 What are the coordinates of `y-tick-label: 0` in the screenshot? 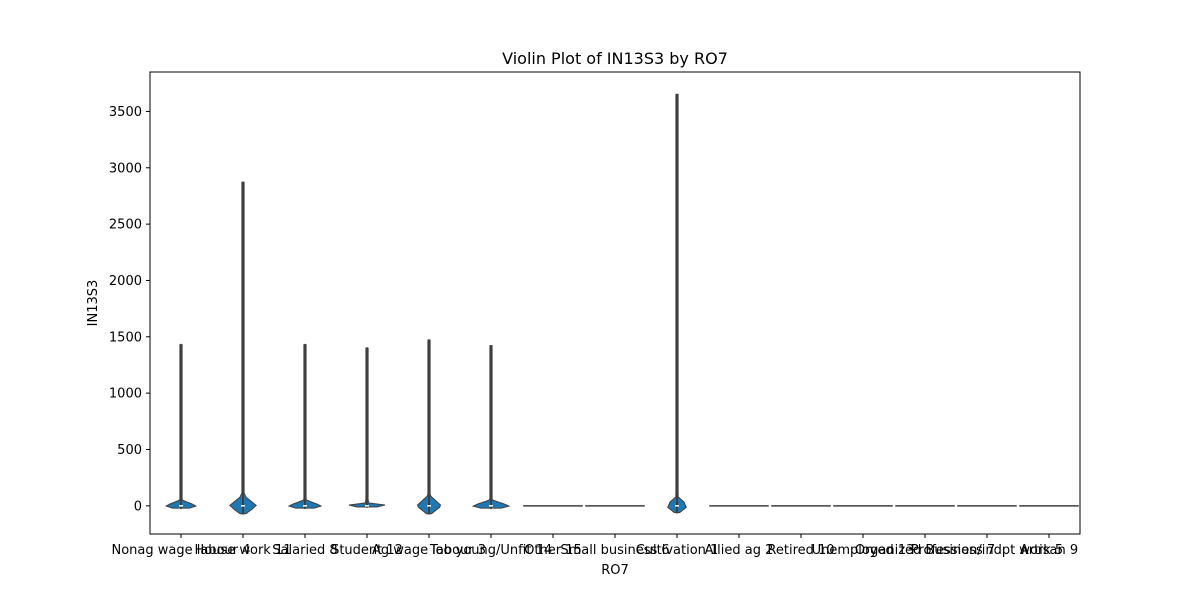 It's located at (138, 506).